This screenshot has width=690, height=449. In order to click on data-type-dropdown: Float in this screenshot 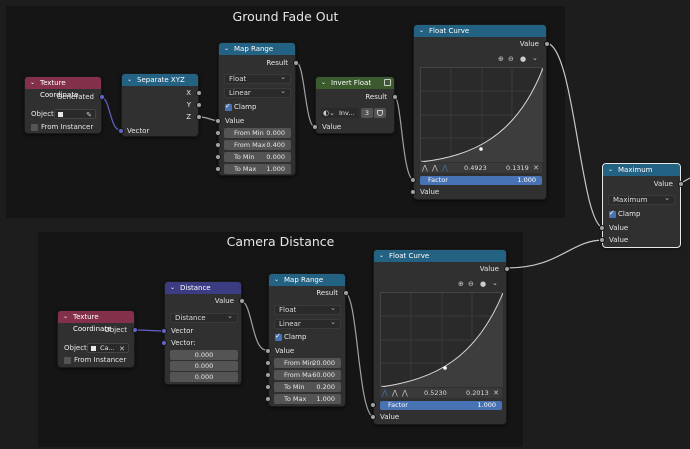, I will do `click(307, 309)`.